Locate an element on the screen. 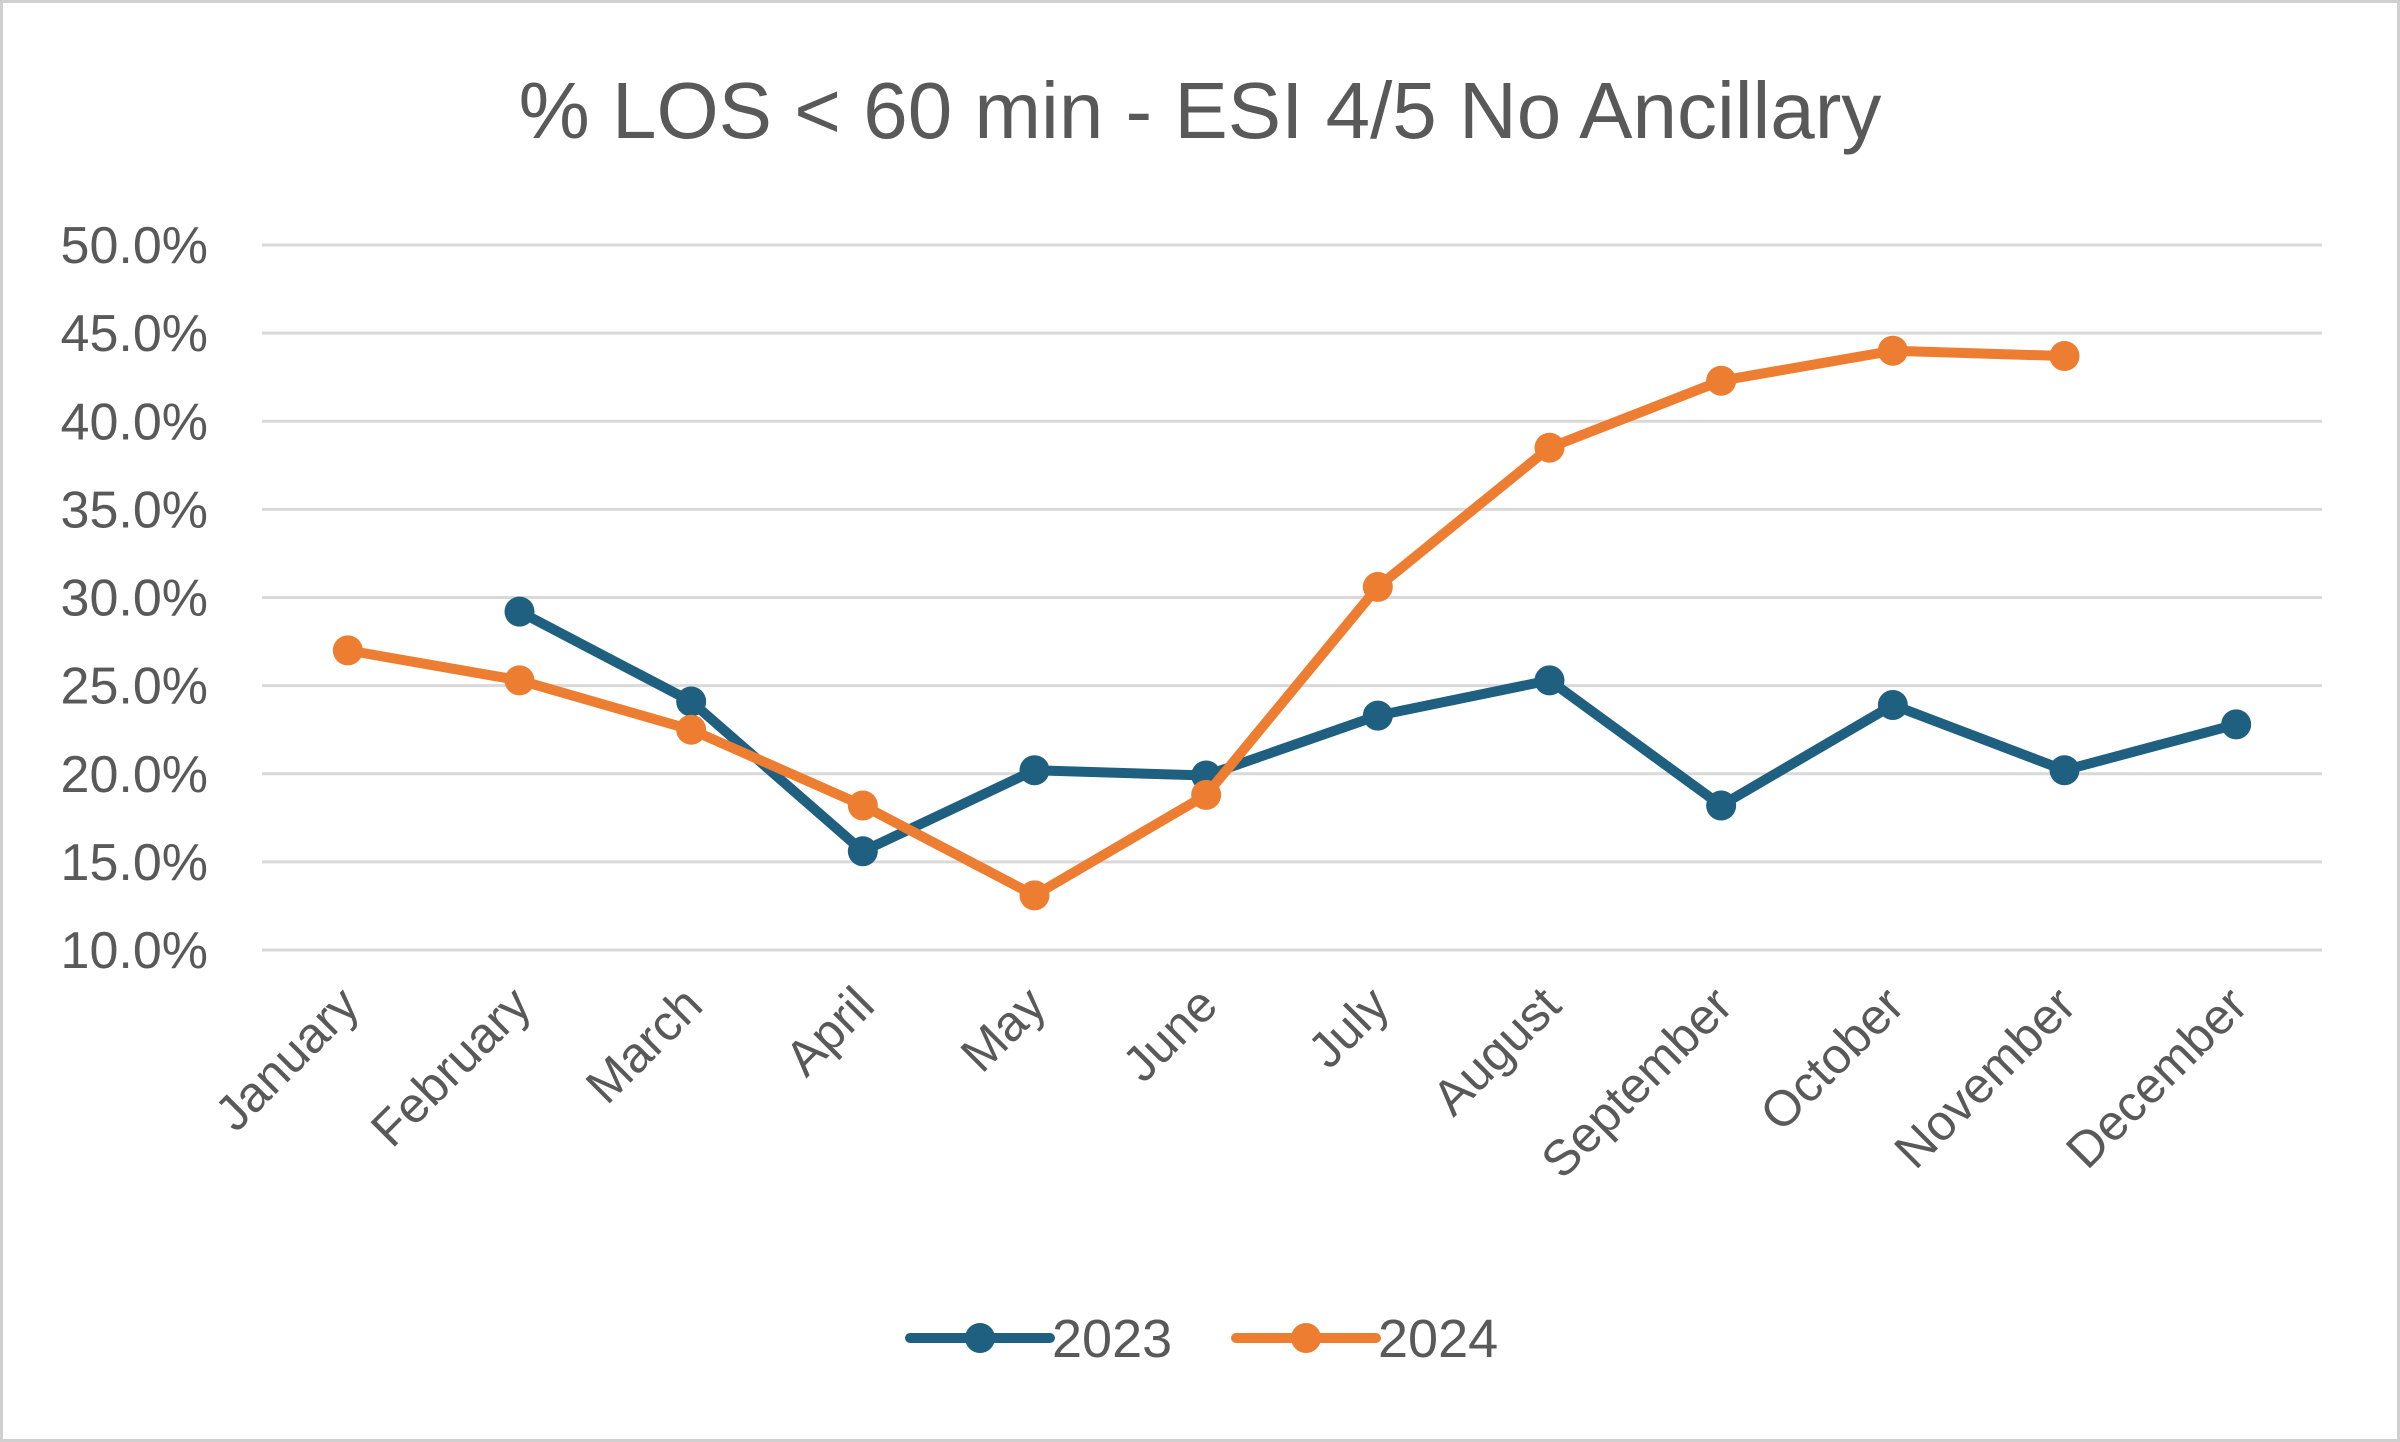  data-point-2023-december is located at coordinates (2236, 724).